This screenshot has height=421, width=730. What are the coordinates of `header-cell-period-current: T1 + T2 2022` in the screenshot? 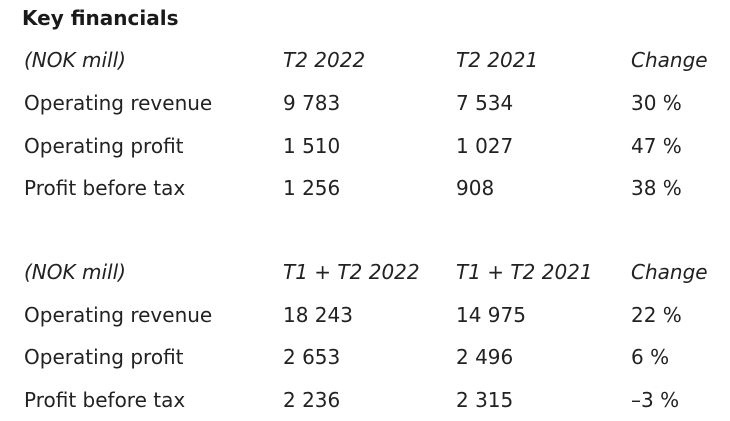 It's located at (351, 272).